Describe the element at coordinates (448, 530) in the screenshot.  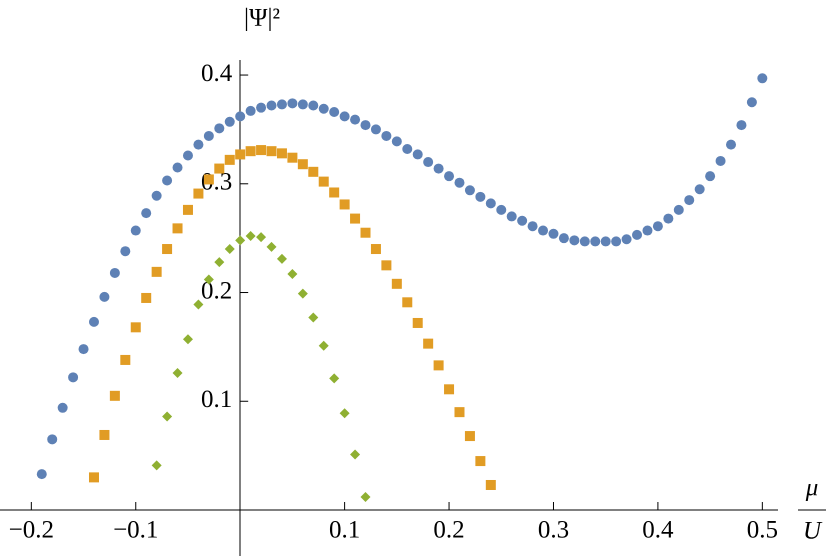
I see `x-tick-label: 0.2` at that location.